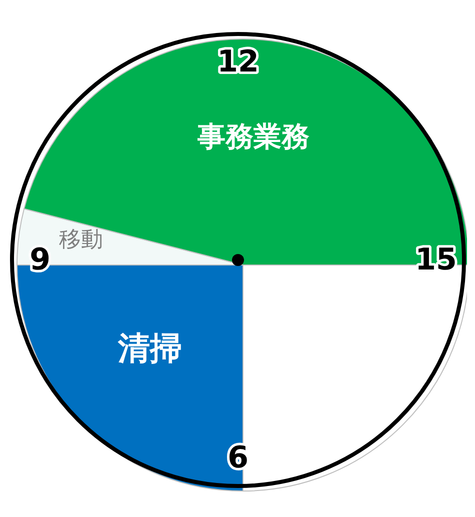  Describe the element at coordinates (81, 240) in the screenshot. I see `slice-label: 移動` at that location.